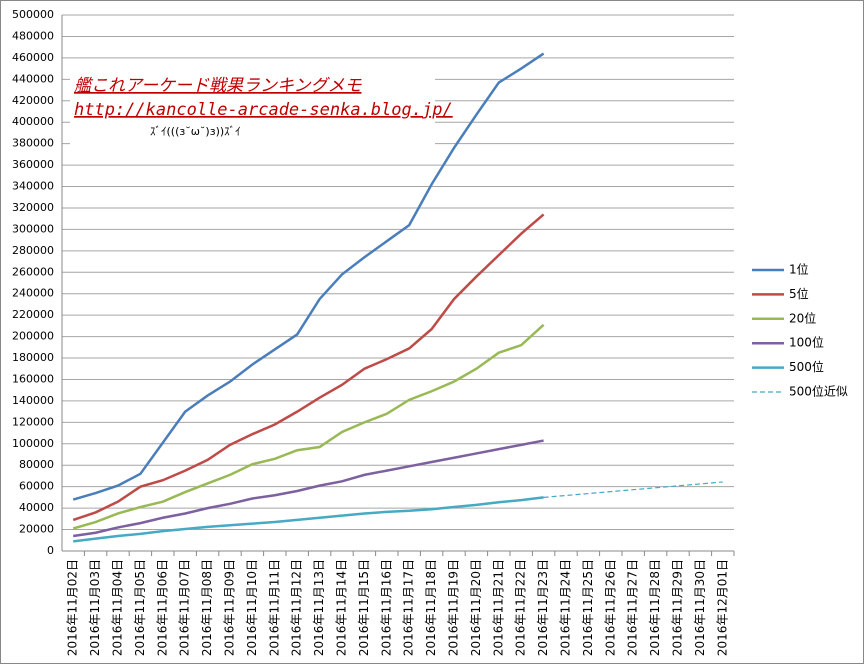 This screenshot has height=664, width=864. What do you see at coordinates (73, 607) in the screenshot?
I see `x-tick-label: 2016年11月02日` at bounding box center [73, 607].